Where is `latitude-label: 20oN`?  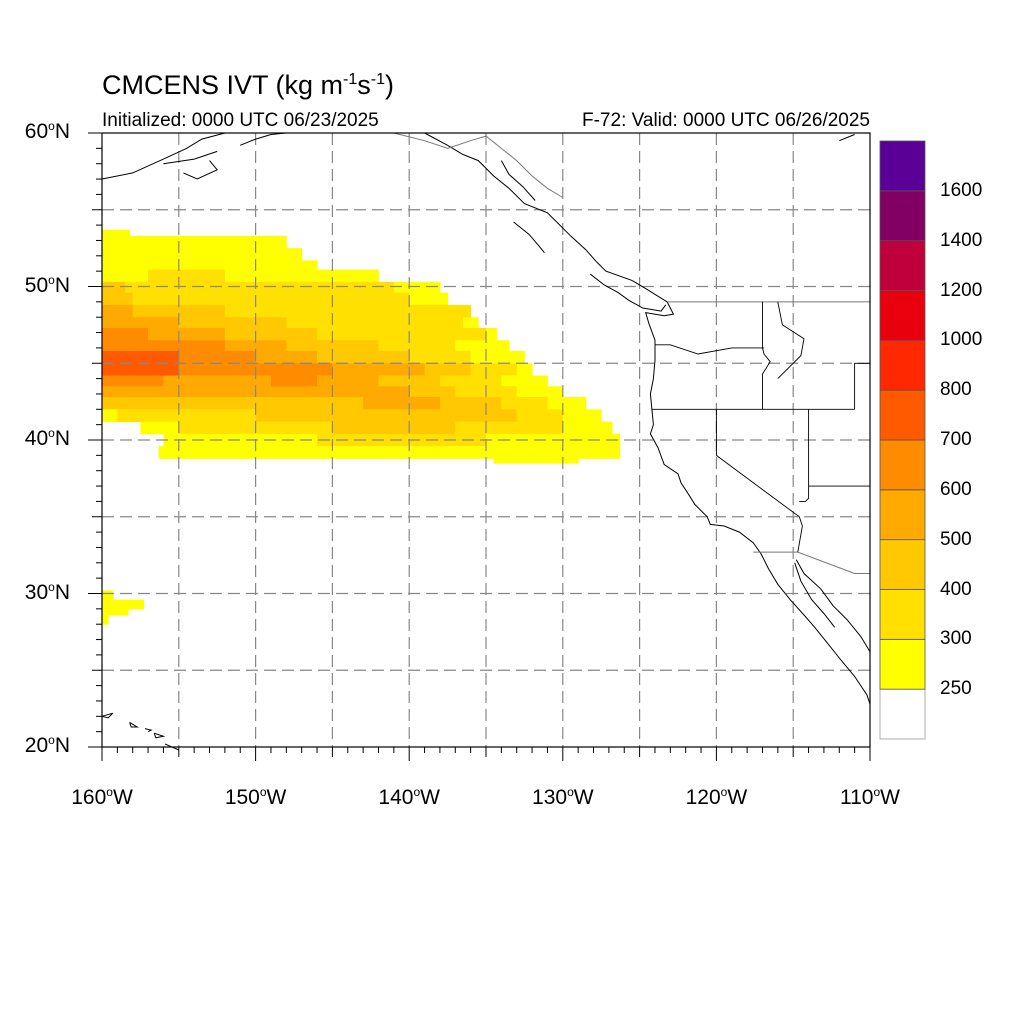 latitude-label: 20oN is located at coordinates (47, 745).